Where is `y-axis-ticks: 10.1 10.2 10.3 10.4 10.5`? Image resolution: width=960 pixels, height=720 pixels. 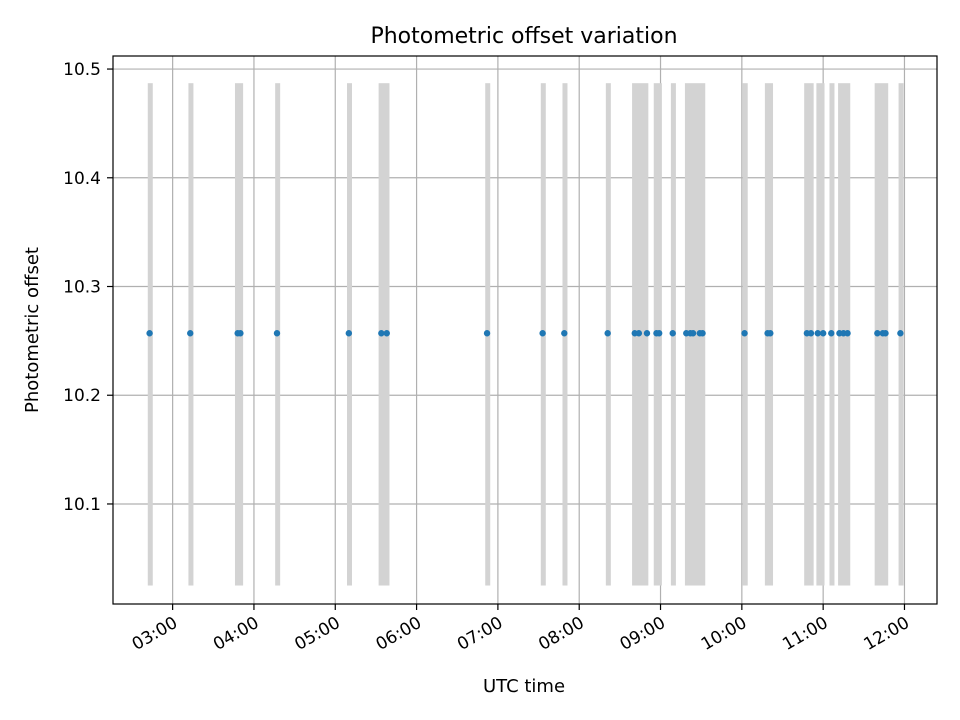
y-axis-ticks: 10.1 10.2 10.3 10.4 10.5 is located at coordinates (88, 287).